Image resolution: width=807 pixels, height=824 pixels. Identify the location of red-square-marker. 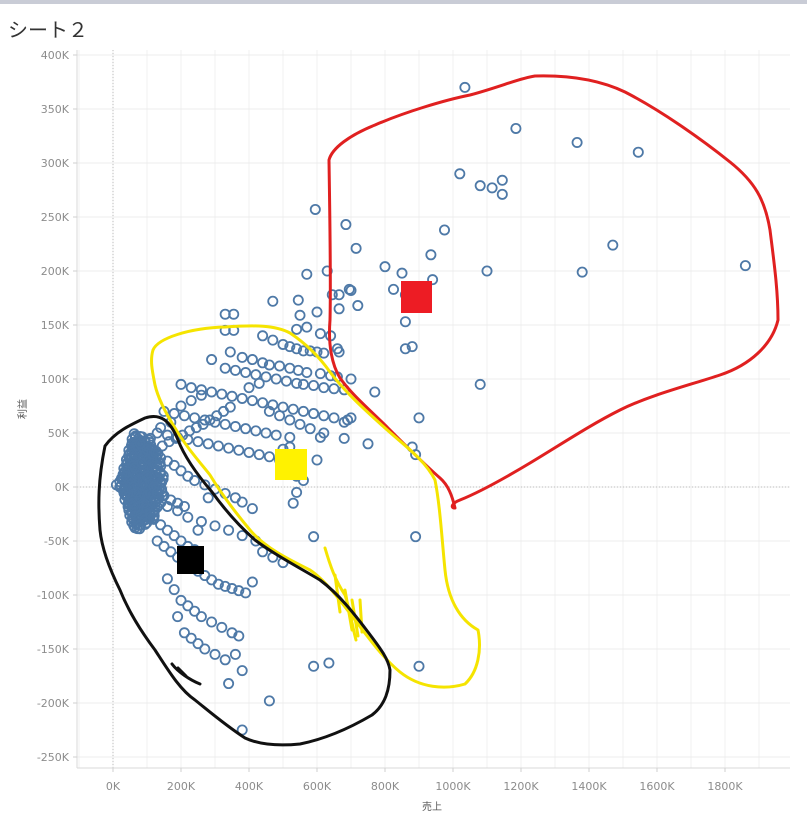
(416, 297).